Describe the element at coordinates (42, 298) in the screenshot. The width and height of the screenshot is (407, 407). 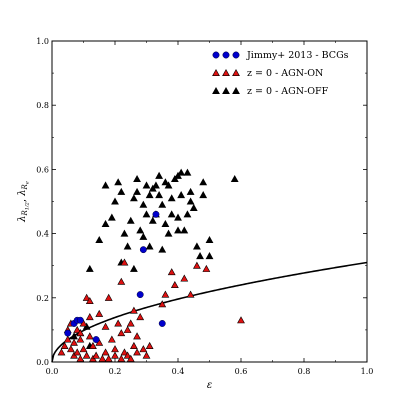
I see `y-tick-label: 0.2` at that location.